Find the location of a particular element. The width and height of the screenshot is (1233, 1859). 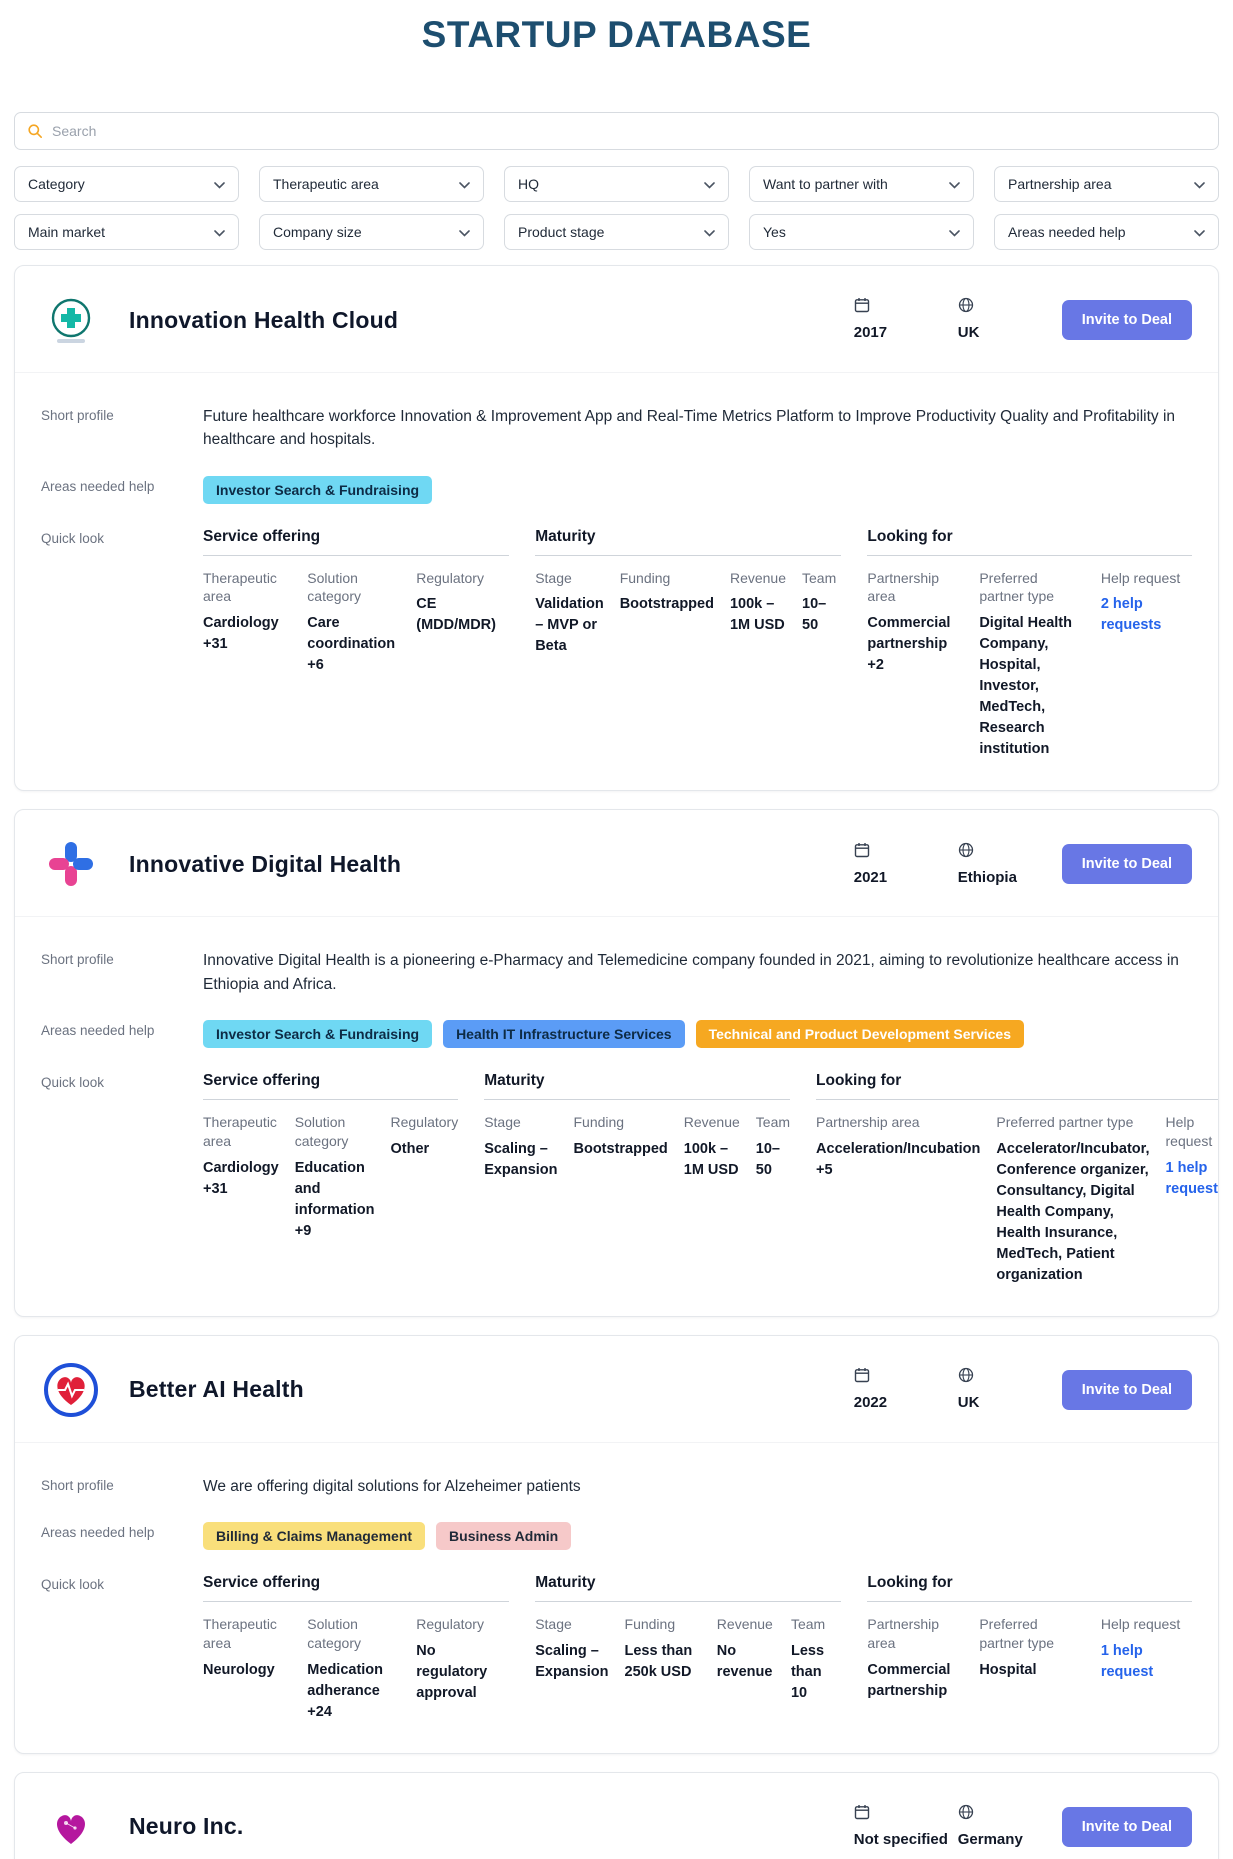

quick-look-cell: Revenue No revenue is located at coordinates (744, 1648).